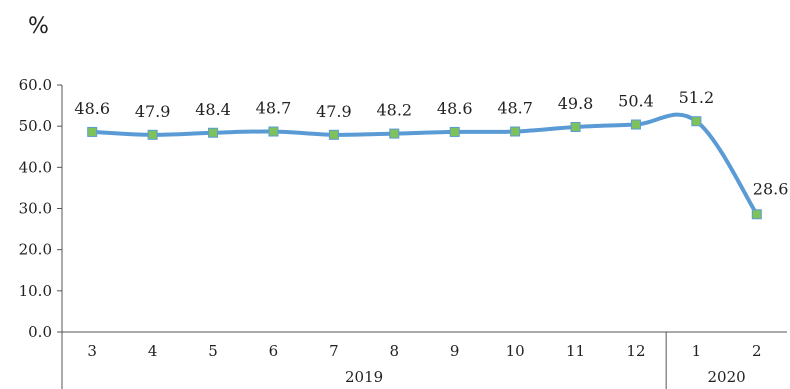 This screenshot has height=389, width=790. What do you see at coordinates (726, 377) in the screenshot?
I see `year-group-label: 2020` at bounding box center [726, 377].